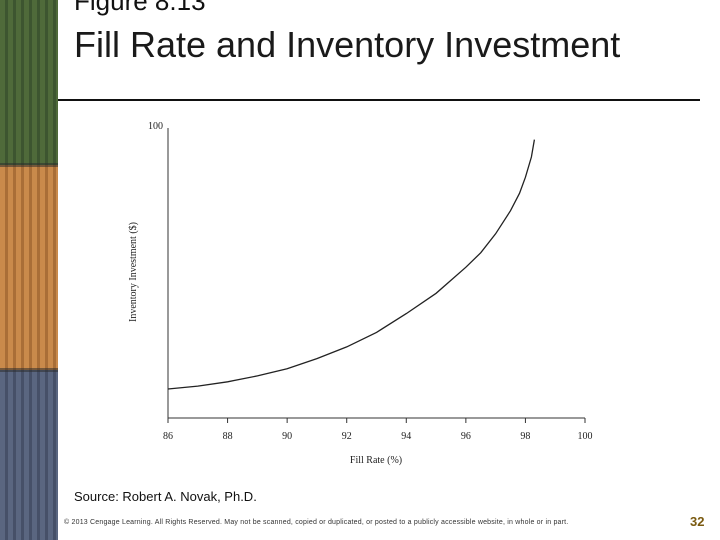 This screenshot has width=720, height=540. I want to click on page-number: 32, so click(697, 521).